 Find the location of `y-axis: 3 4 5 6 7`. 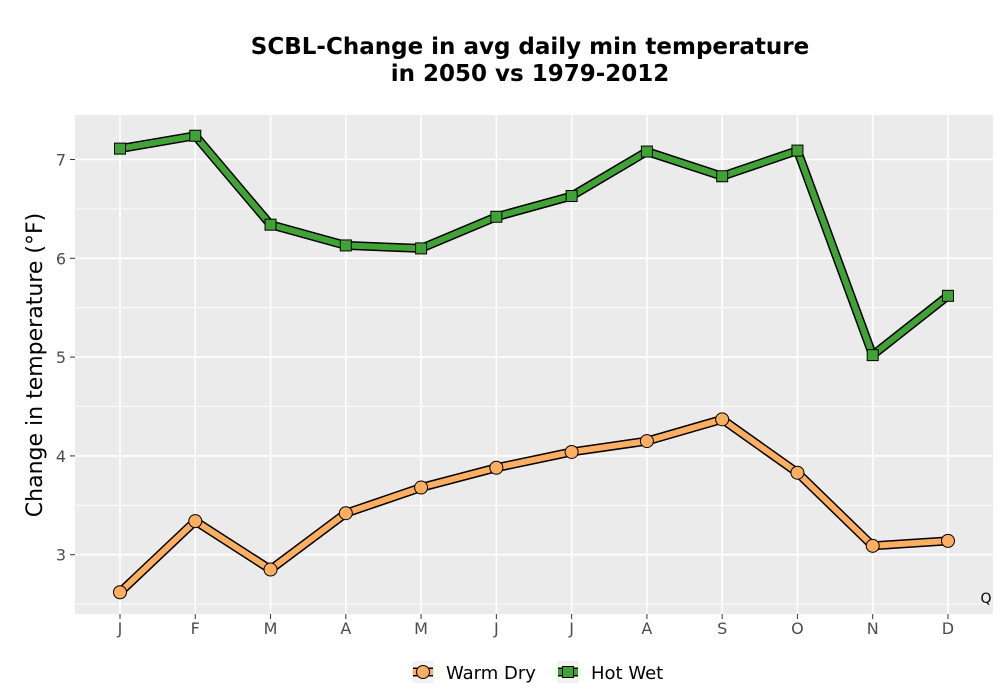

y-axis: 3 4 5 6 7 is located at coordinates (65, 357).